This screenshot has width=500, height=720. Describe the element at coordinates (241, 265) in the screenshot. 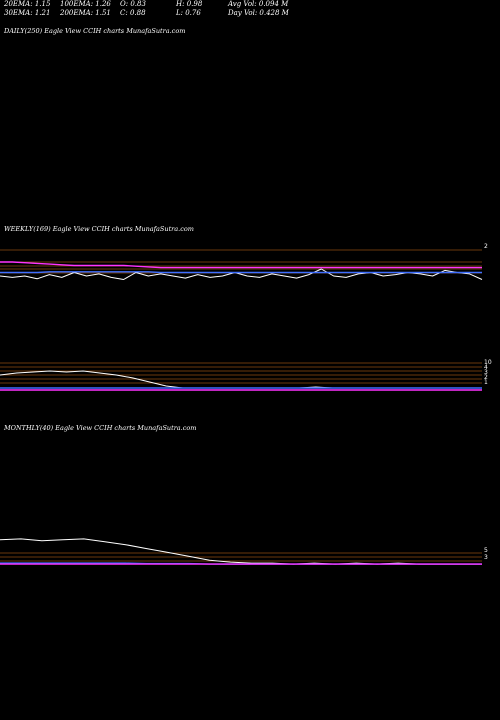

I see `weekly-ema-magenta-line` at that location.